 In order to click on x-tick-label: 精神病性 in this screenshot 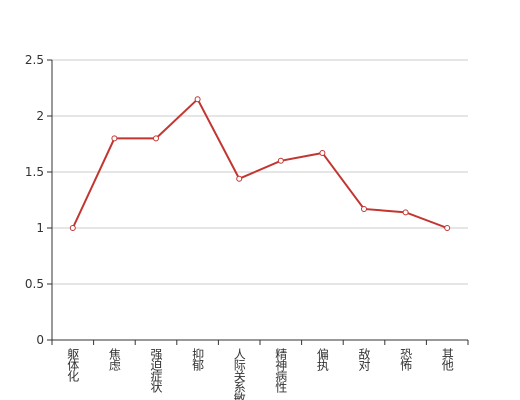, I will do `click(281, 371)`.